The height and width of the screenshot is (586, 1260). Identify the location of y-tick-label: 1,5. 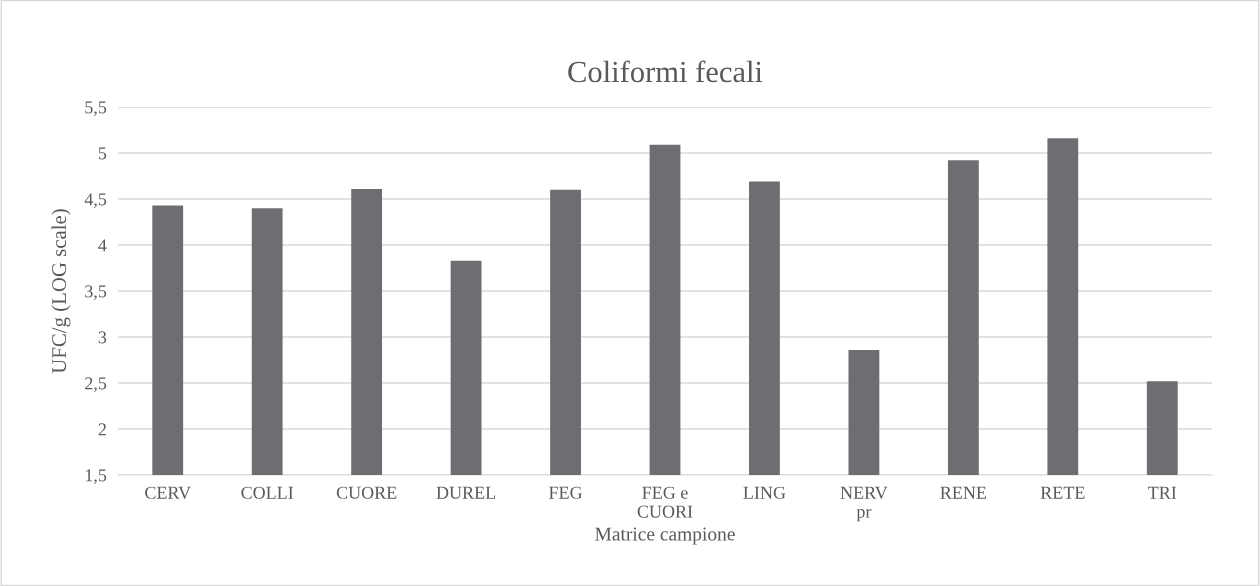
(96, 477).